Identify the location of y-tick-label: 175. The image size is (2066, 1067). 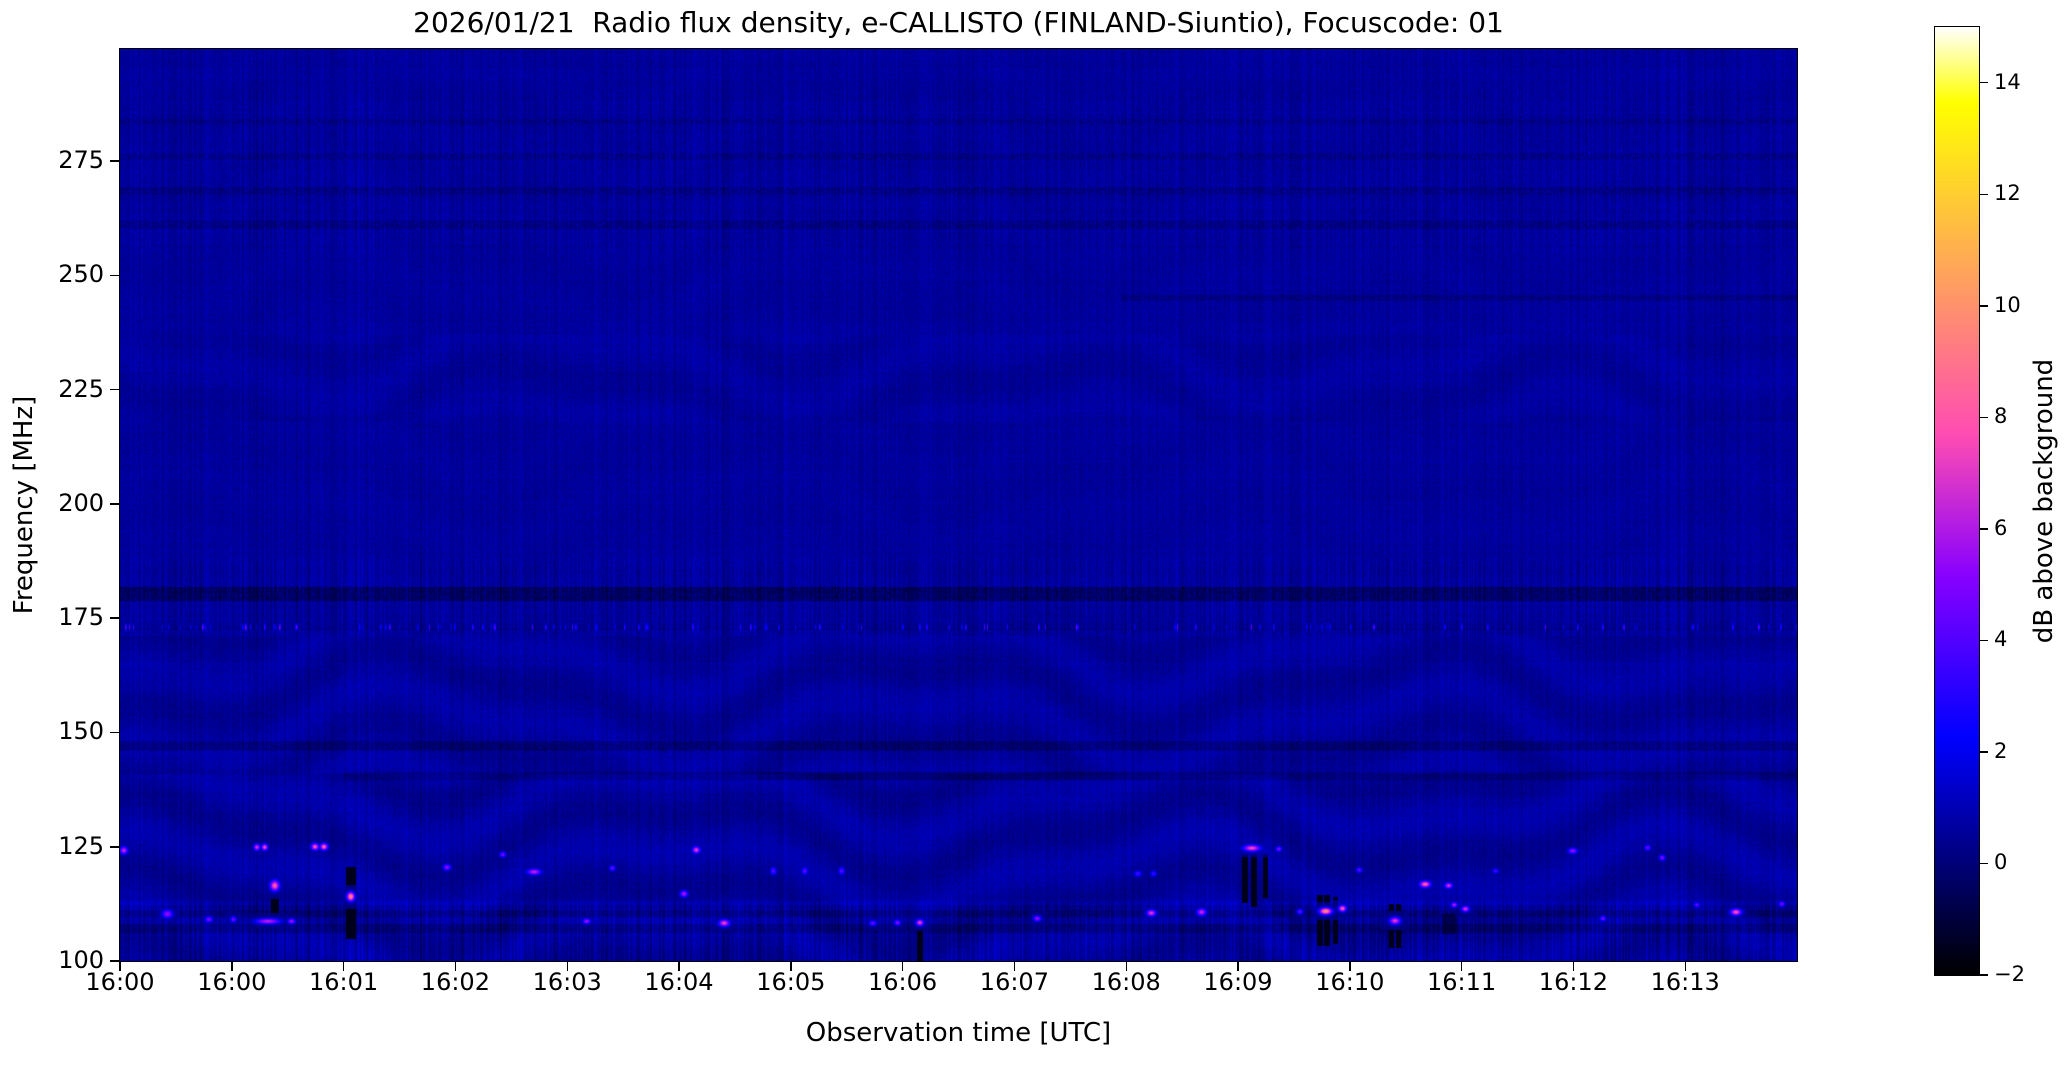
(81, 617).